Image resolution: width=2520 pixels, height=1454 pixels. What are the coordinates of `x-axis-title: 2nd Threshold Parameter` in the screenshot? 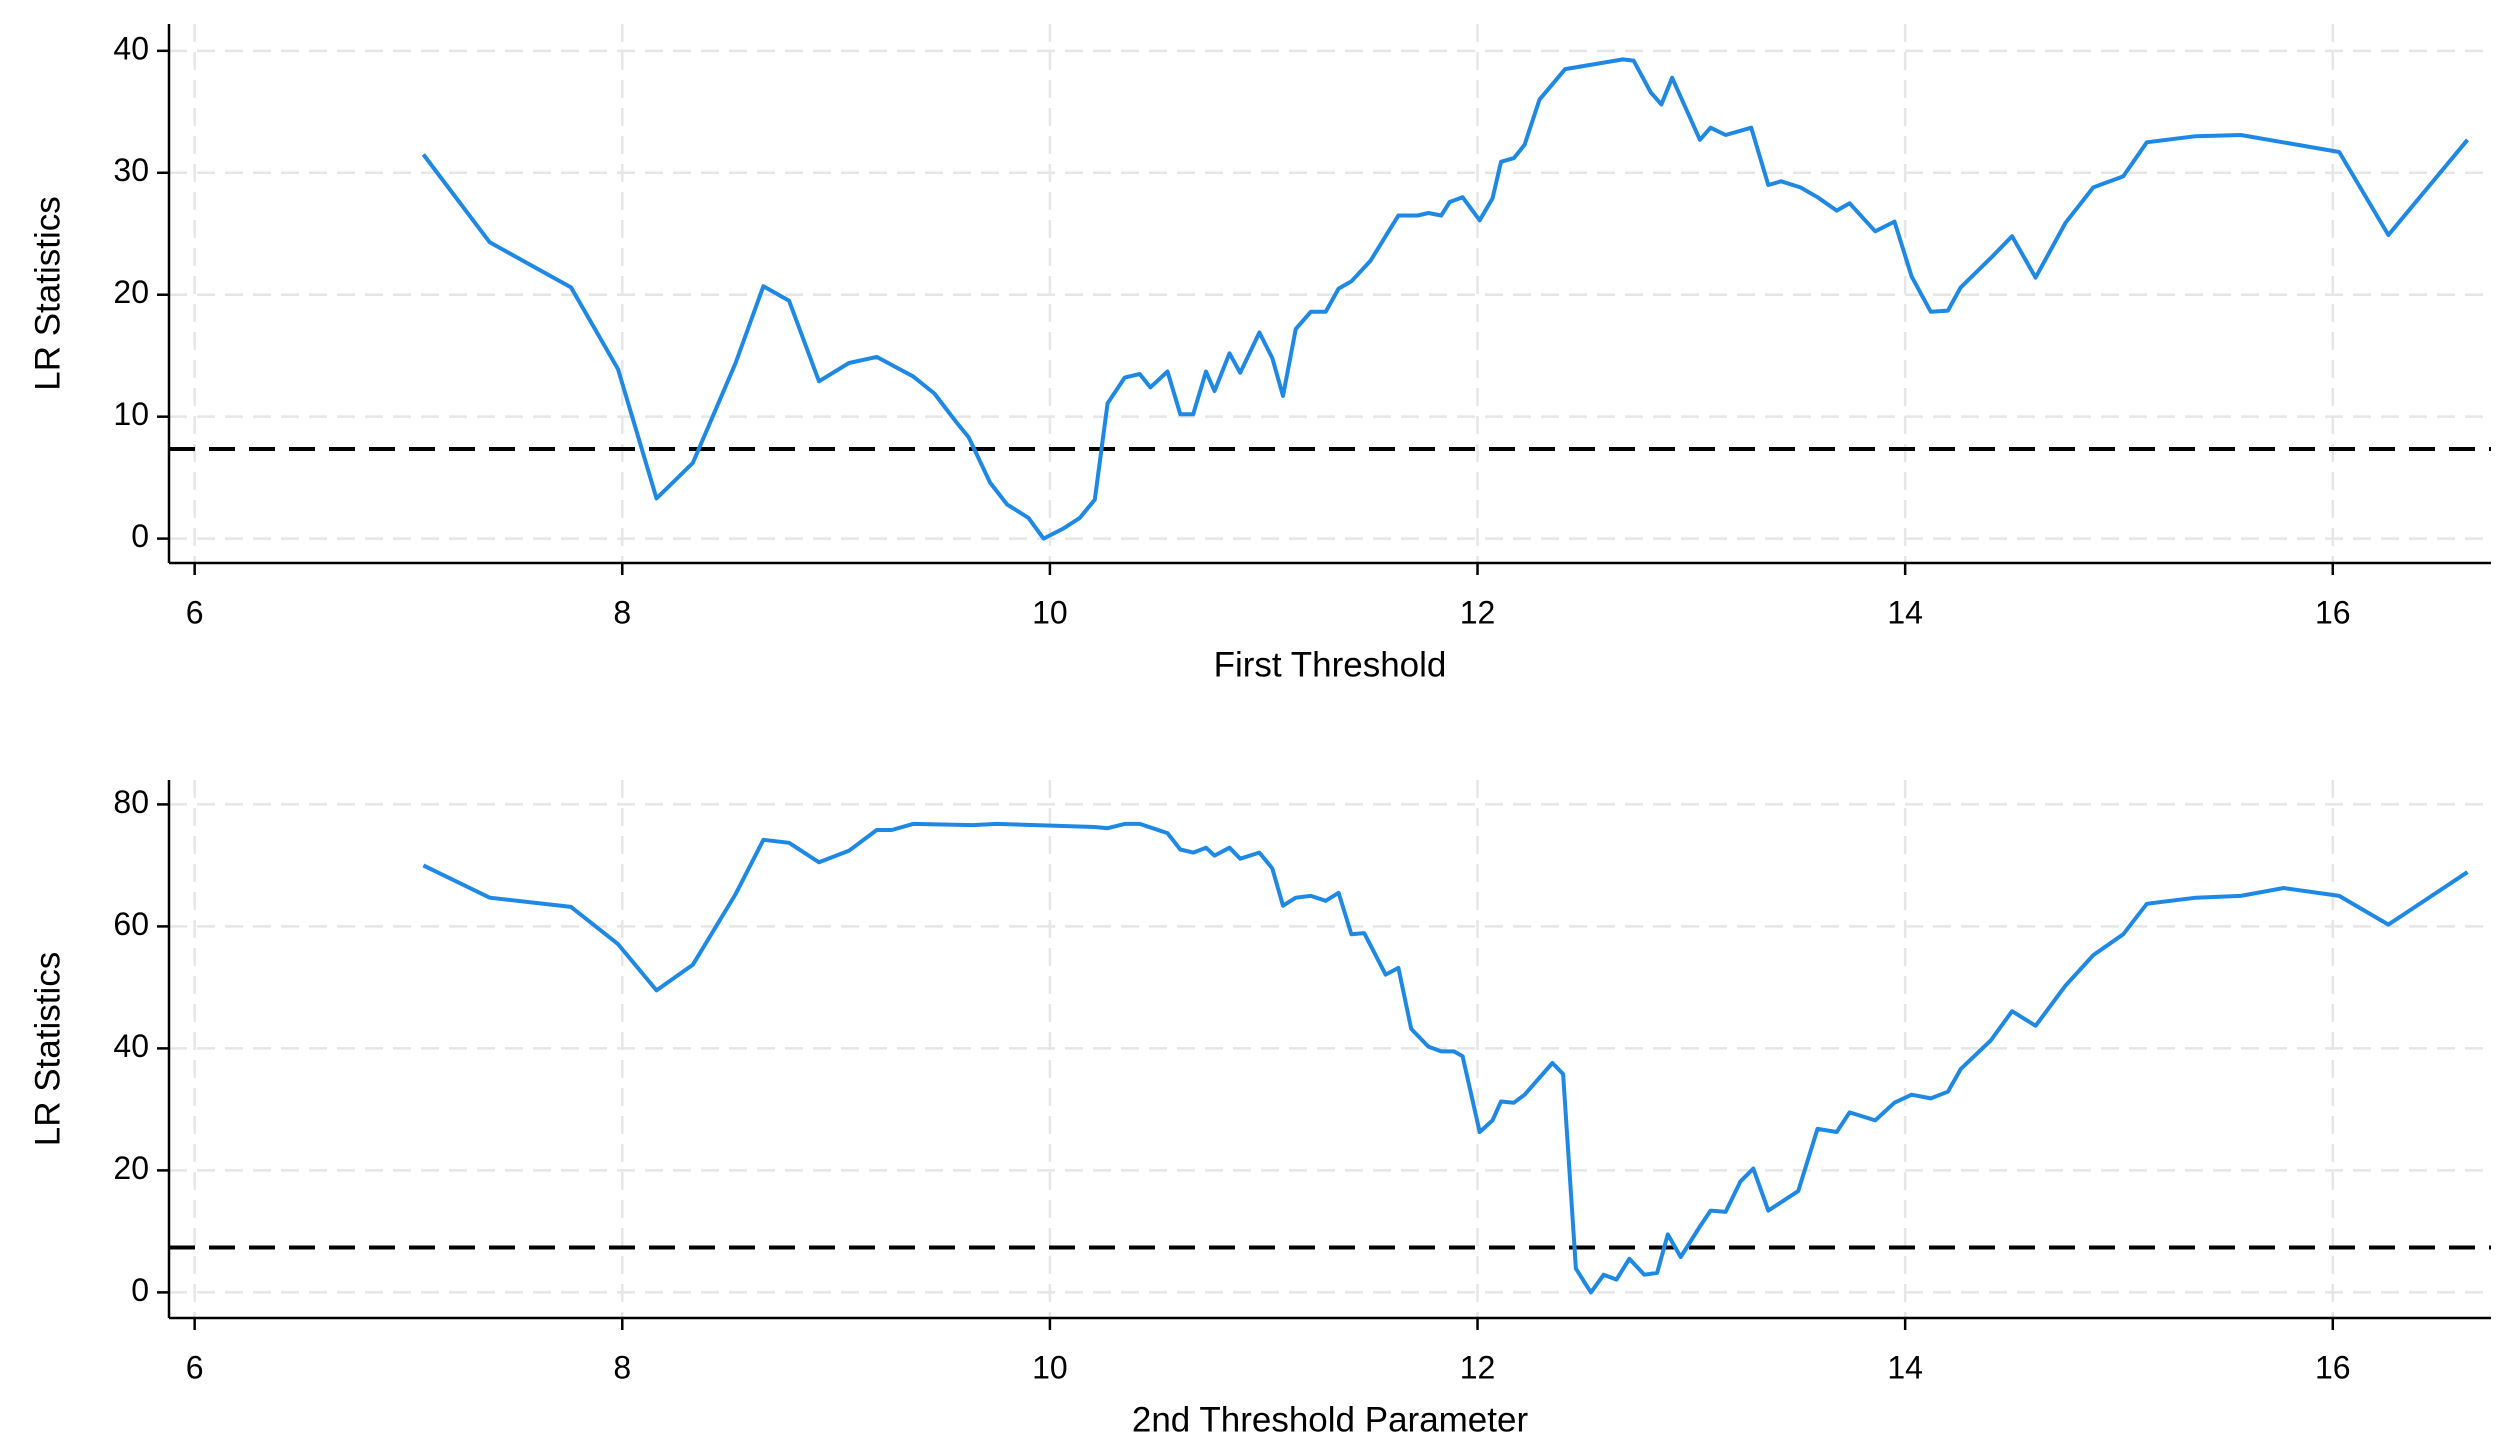 It's located at (1330, 1419).